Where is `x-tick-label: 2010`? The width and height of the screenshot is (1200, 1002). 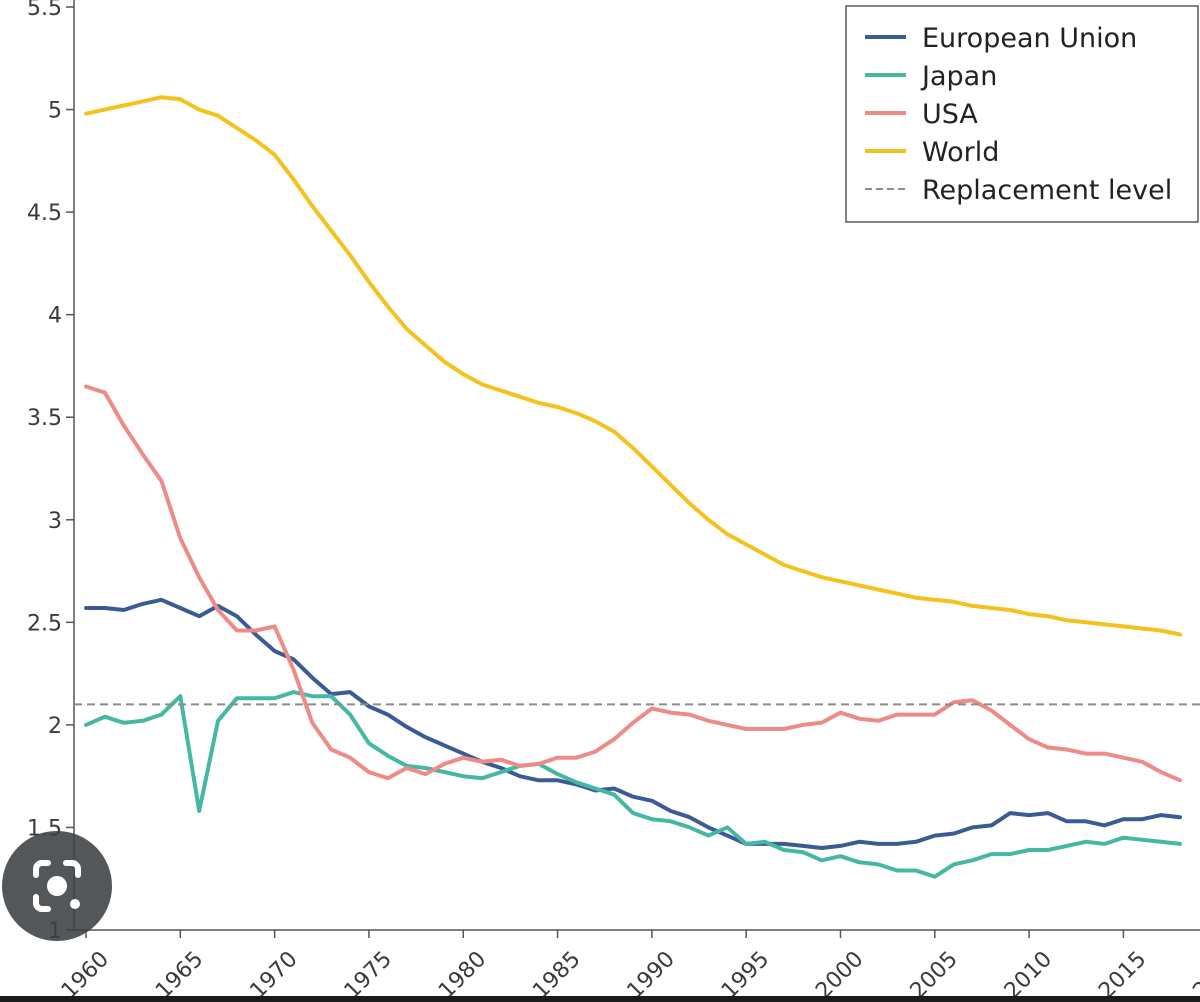 x-tick-label: 2010 is located at coordinates (1028, 974).